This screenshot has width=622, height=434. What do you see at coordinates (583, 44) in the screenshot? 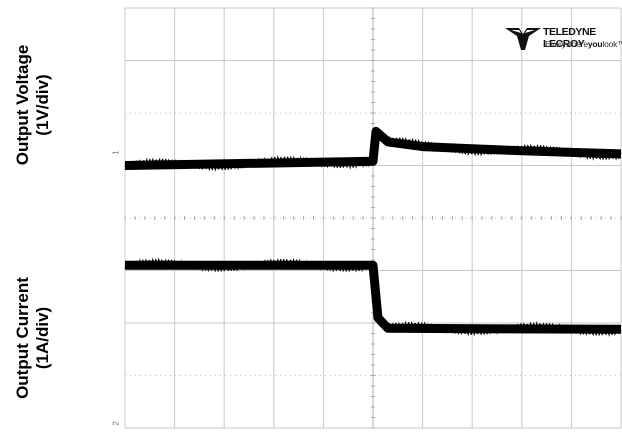
I see `logo-tagline: Everywhereyoulook™` at bounding box center [583, 44].